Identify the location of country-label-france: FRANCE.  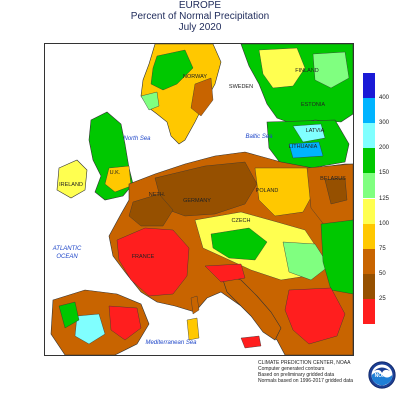
(143, 257).